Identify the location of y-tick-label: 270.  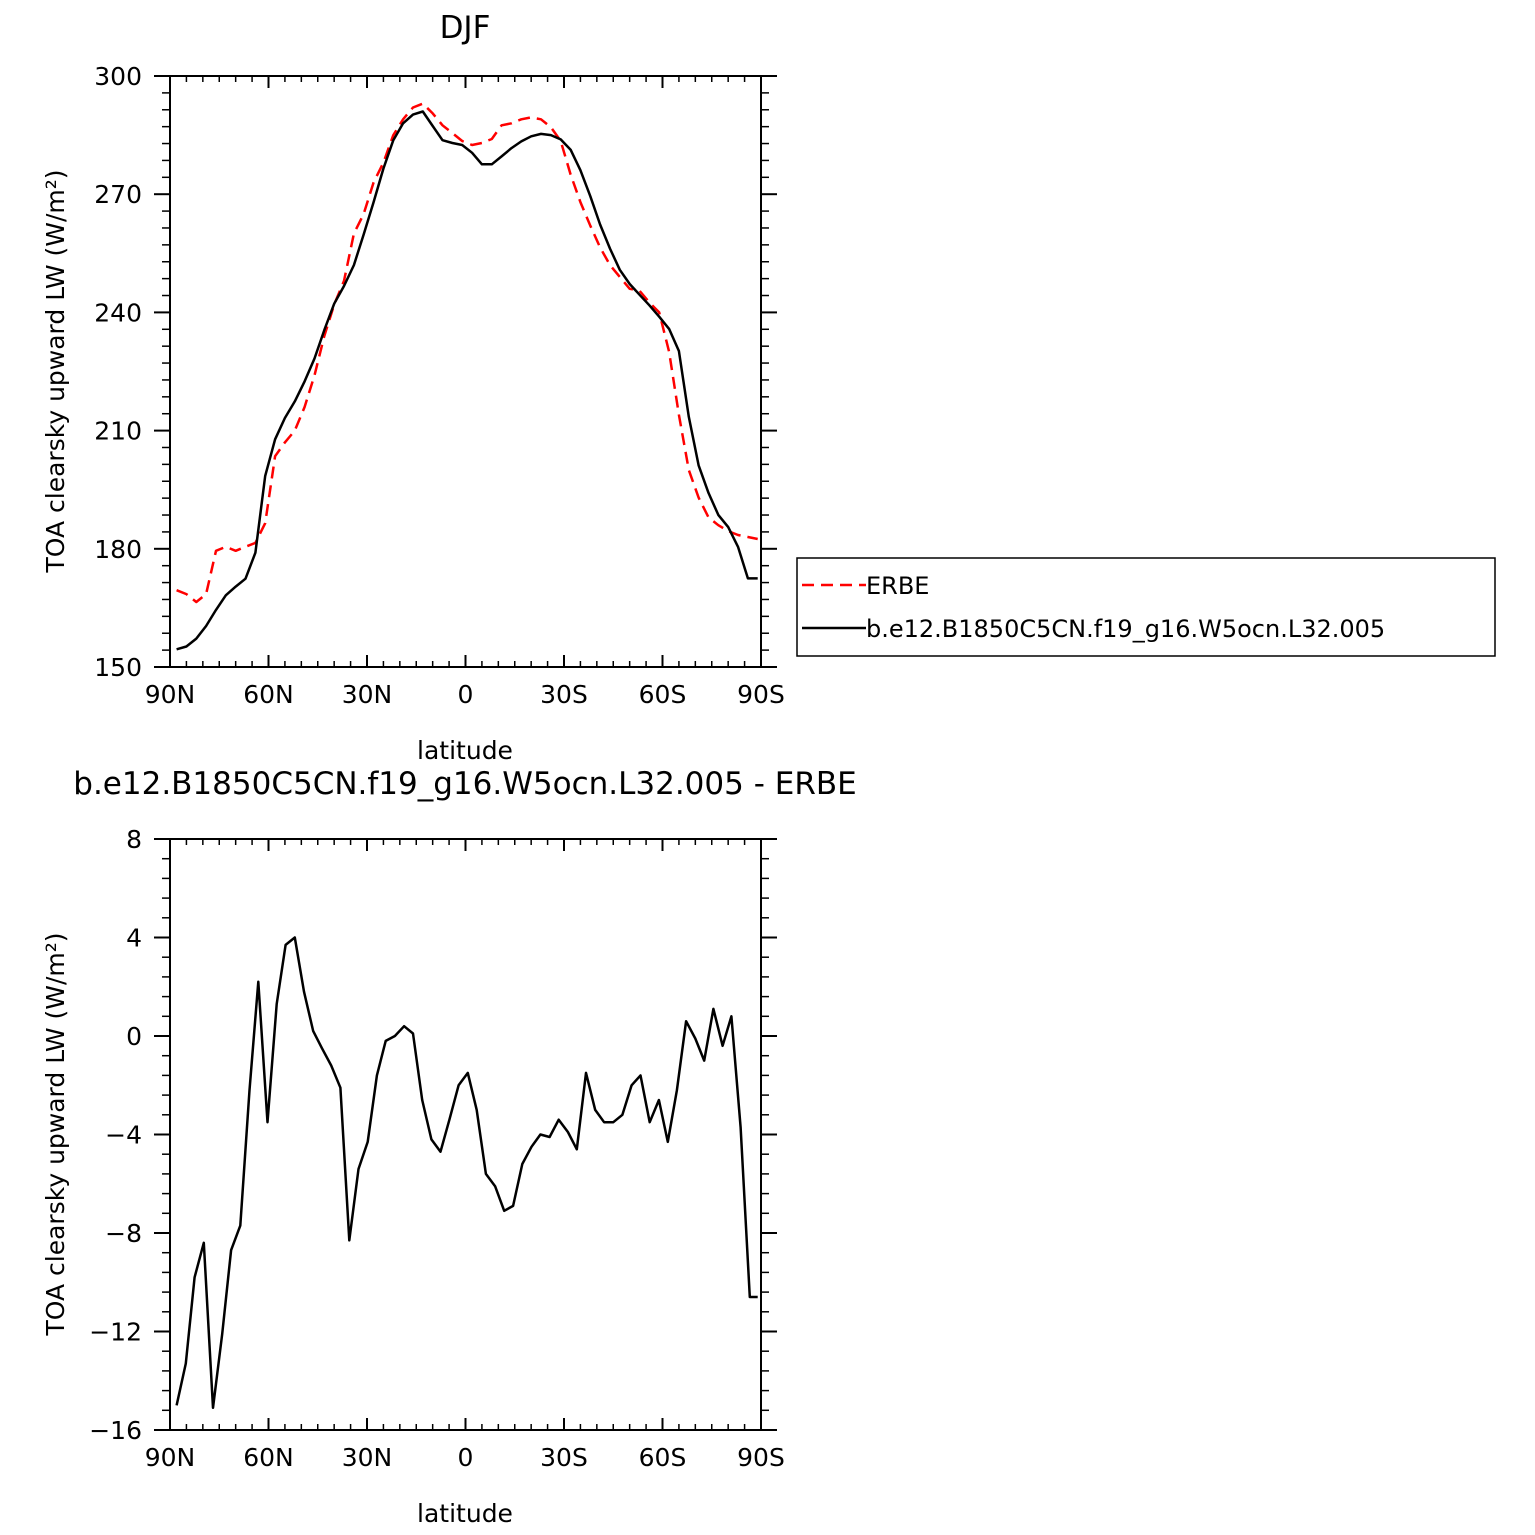
(118, 194).